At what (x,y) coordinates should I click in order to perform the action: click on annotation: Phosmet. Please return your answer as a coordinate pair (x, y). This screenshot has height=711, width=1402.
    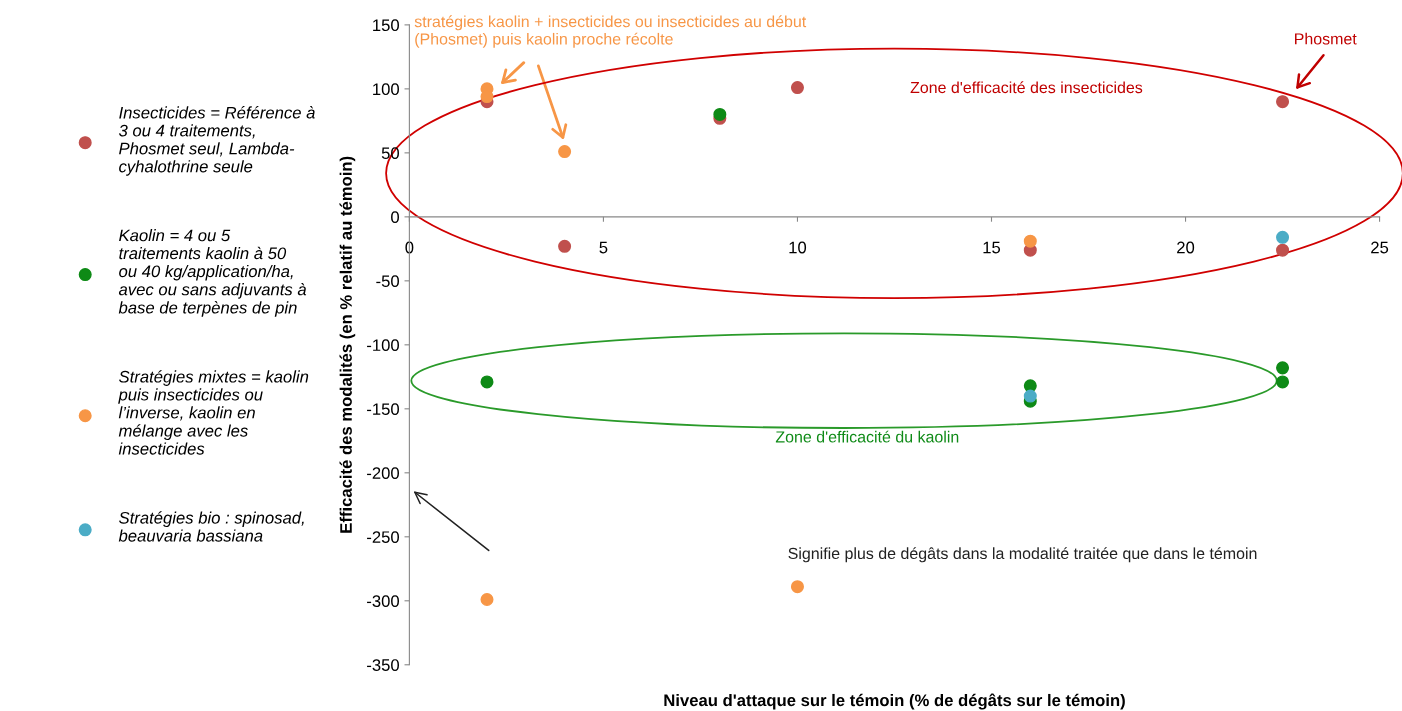
    Looking at the image, I should click on (1326, 38).